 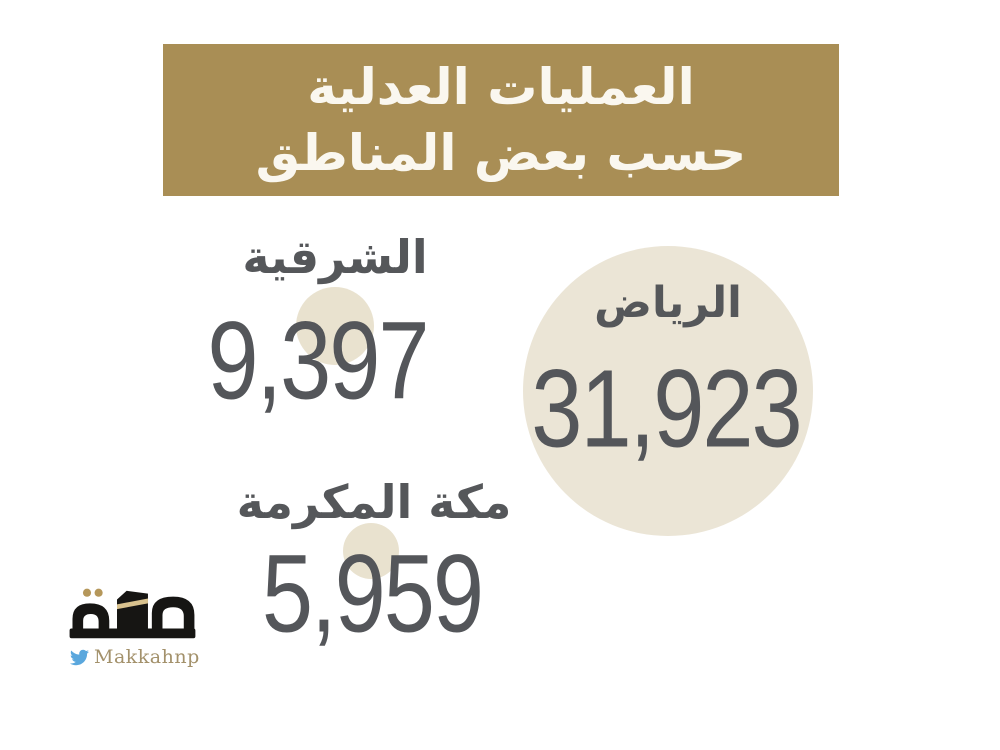 What do you see at coordinates (335, 257) in the screenshot?
I see `eastern-region-label: الشرقية` at bounding box center [335, 257].